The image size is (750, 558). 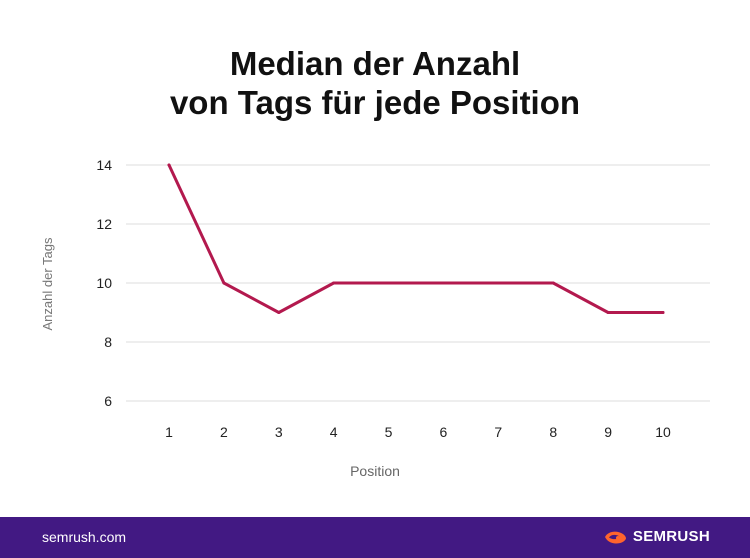 I want to click on x-axis-label: Position, so click(x=375, y=471).